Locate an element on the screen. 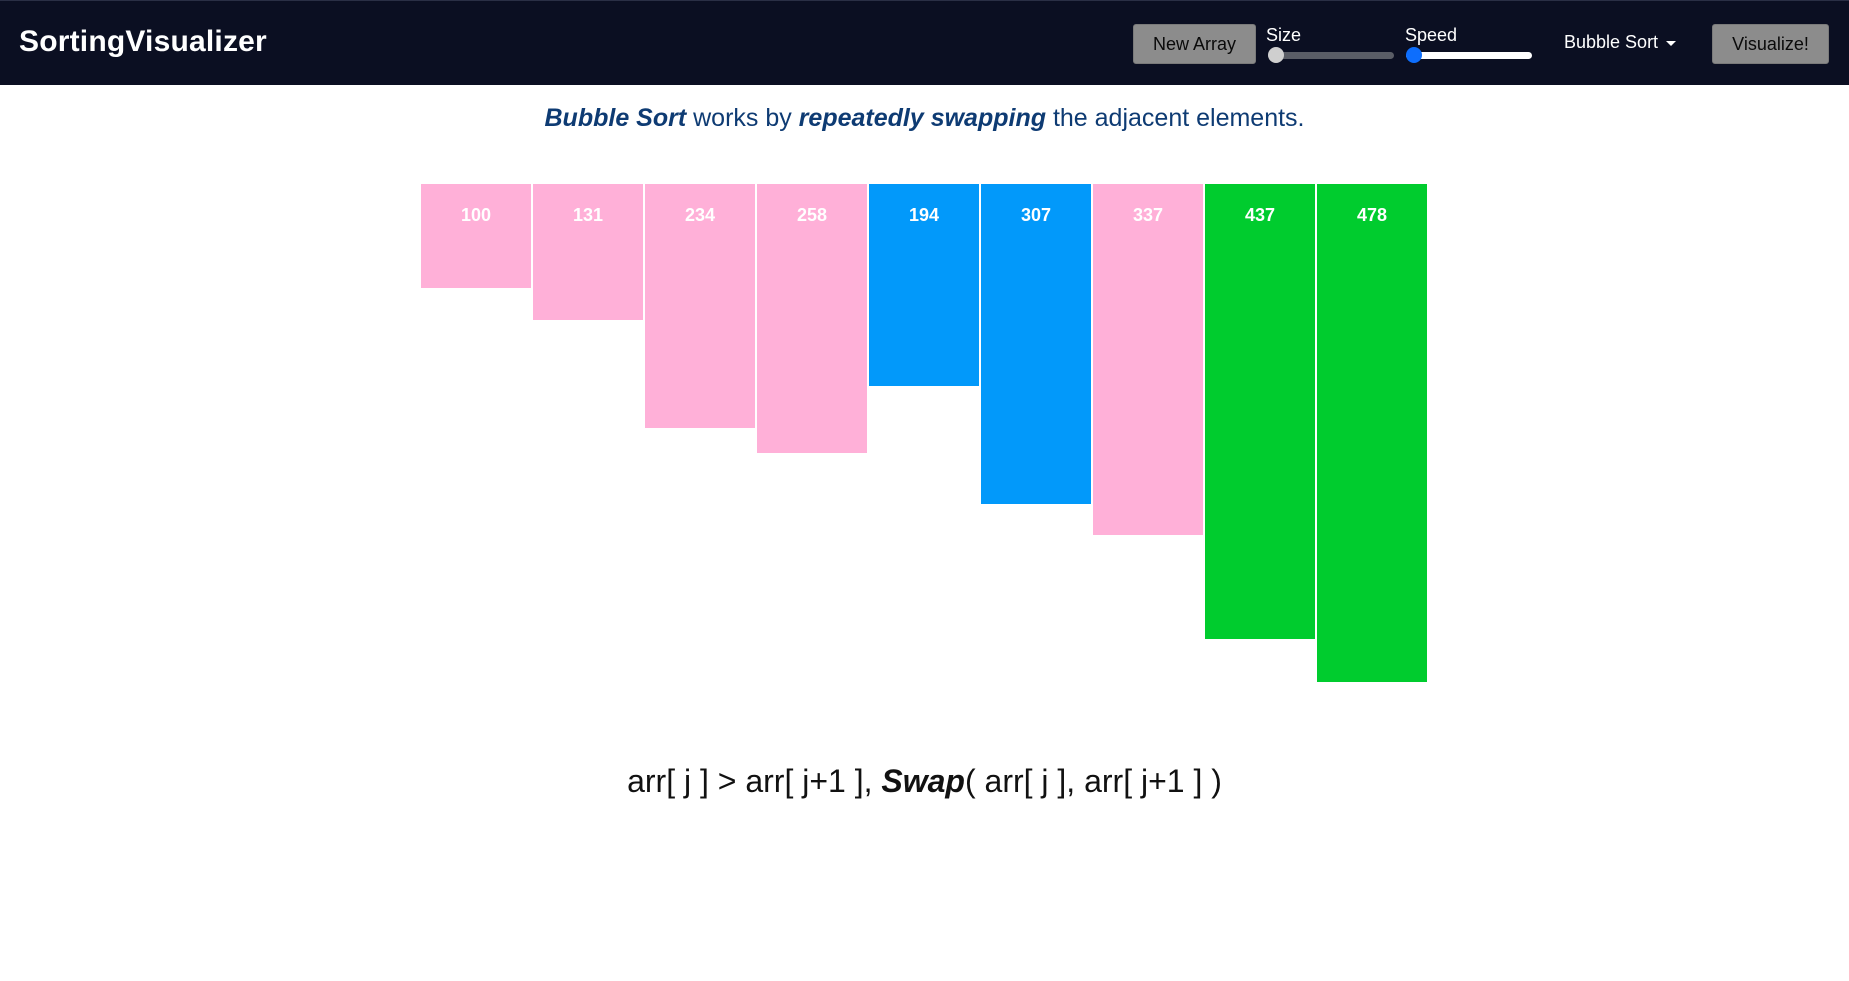 The height and width of the screenshot is (981, 1849). array-bar: 100 is located at coordinates (476, 236).